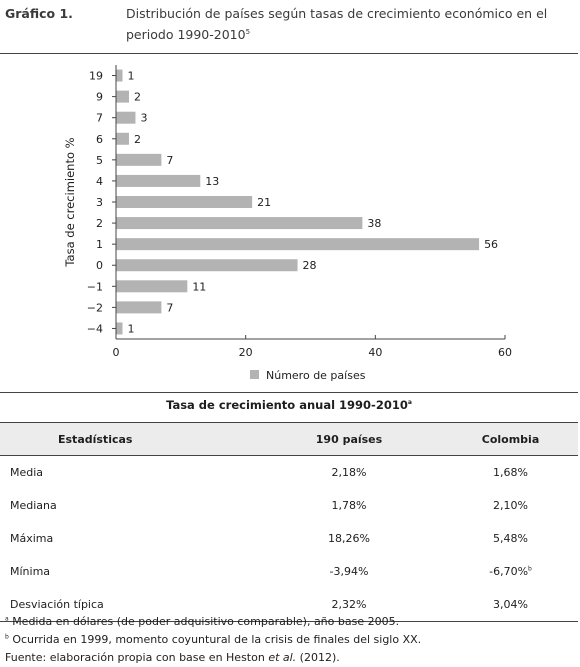  I want to click on footnote-b-mark: b, so click(7, 637).